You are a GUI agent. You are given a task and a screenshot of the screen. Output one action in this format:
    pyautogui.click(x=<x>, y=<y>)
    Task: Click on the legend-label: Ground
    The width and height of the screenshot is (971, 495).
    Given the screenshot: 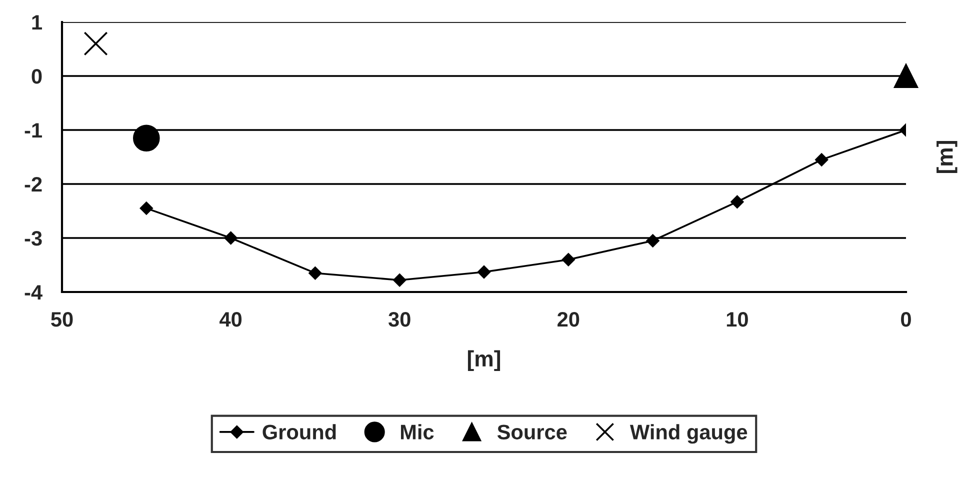 What is the action you would take?
    pyautogui.click(x=299, y=432)
    